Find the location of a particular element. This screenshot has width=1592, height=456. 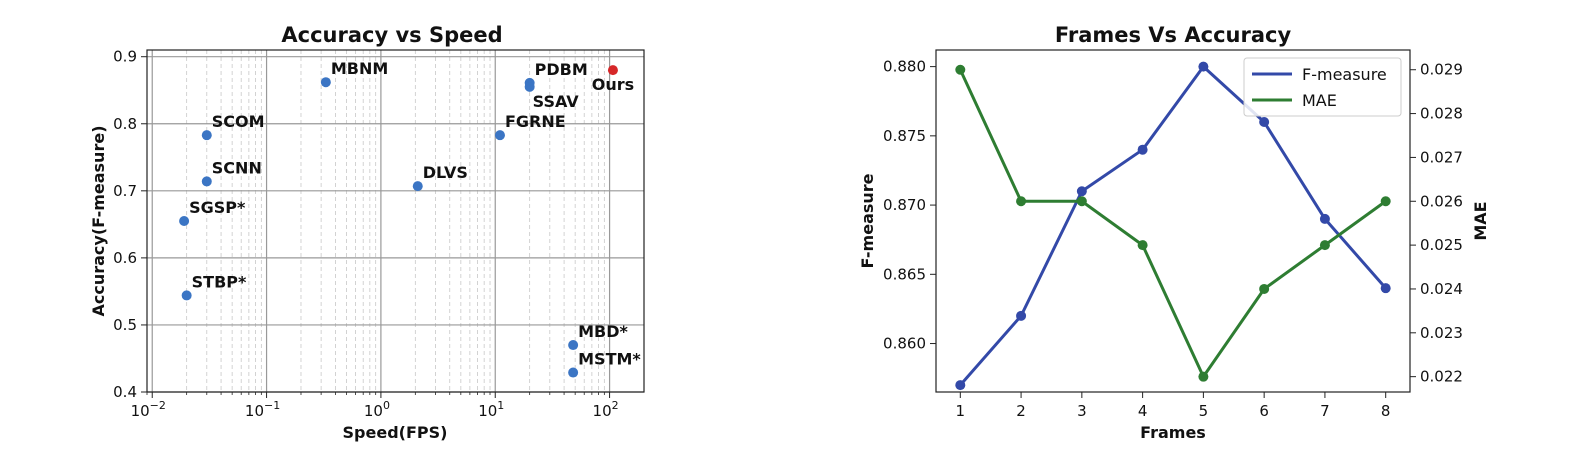

x-tick-label: 5 is located at coordinates (1204, 411).